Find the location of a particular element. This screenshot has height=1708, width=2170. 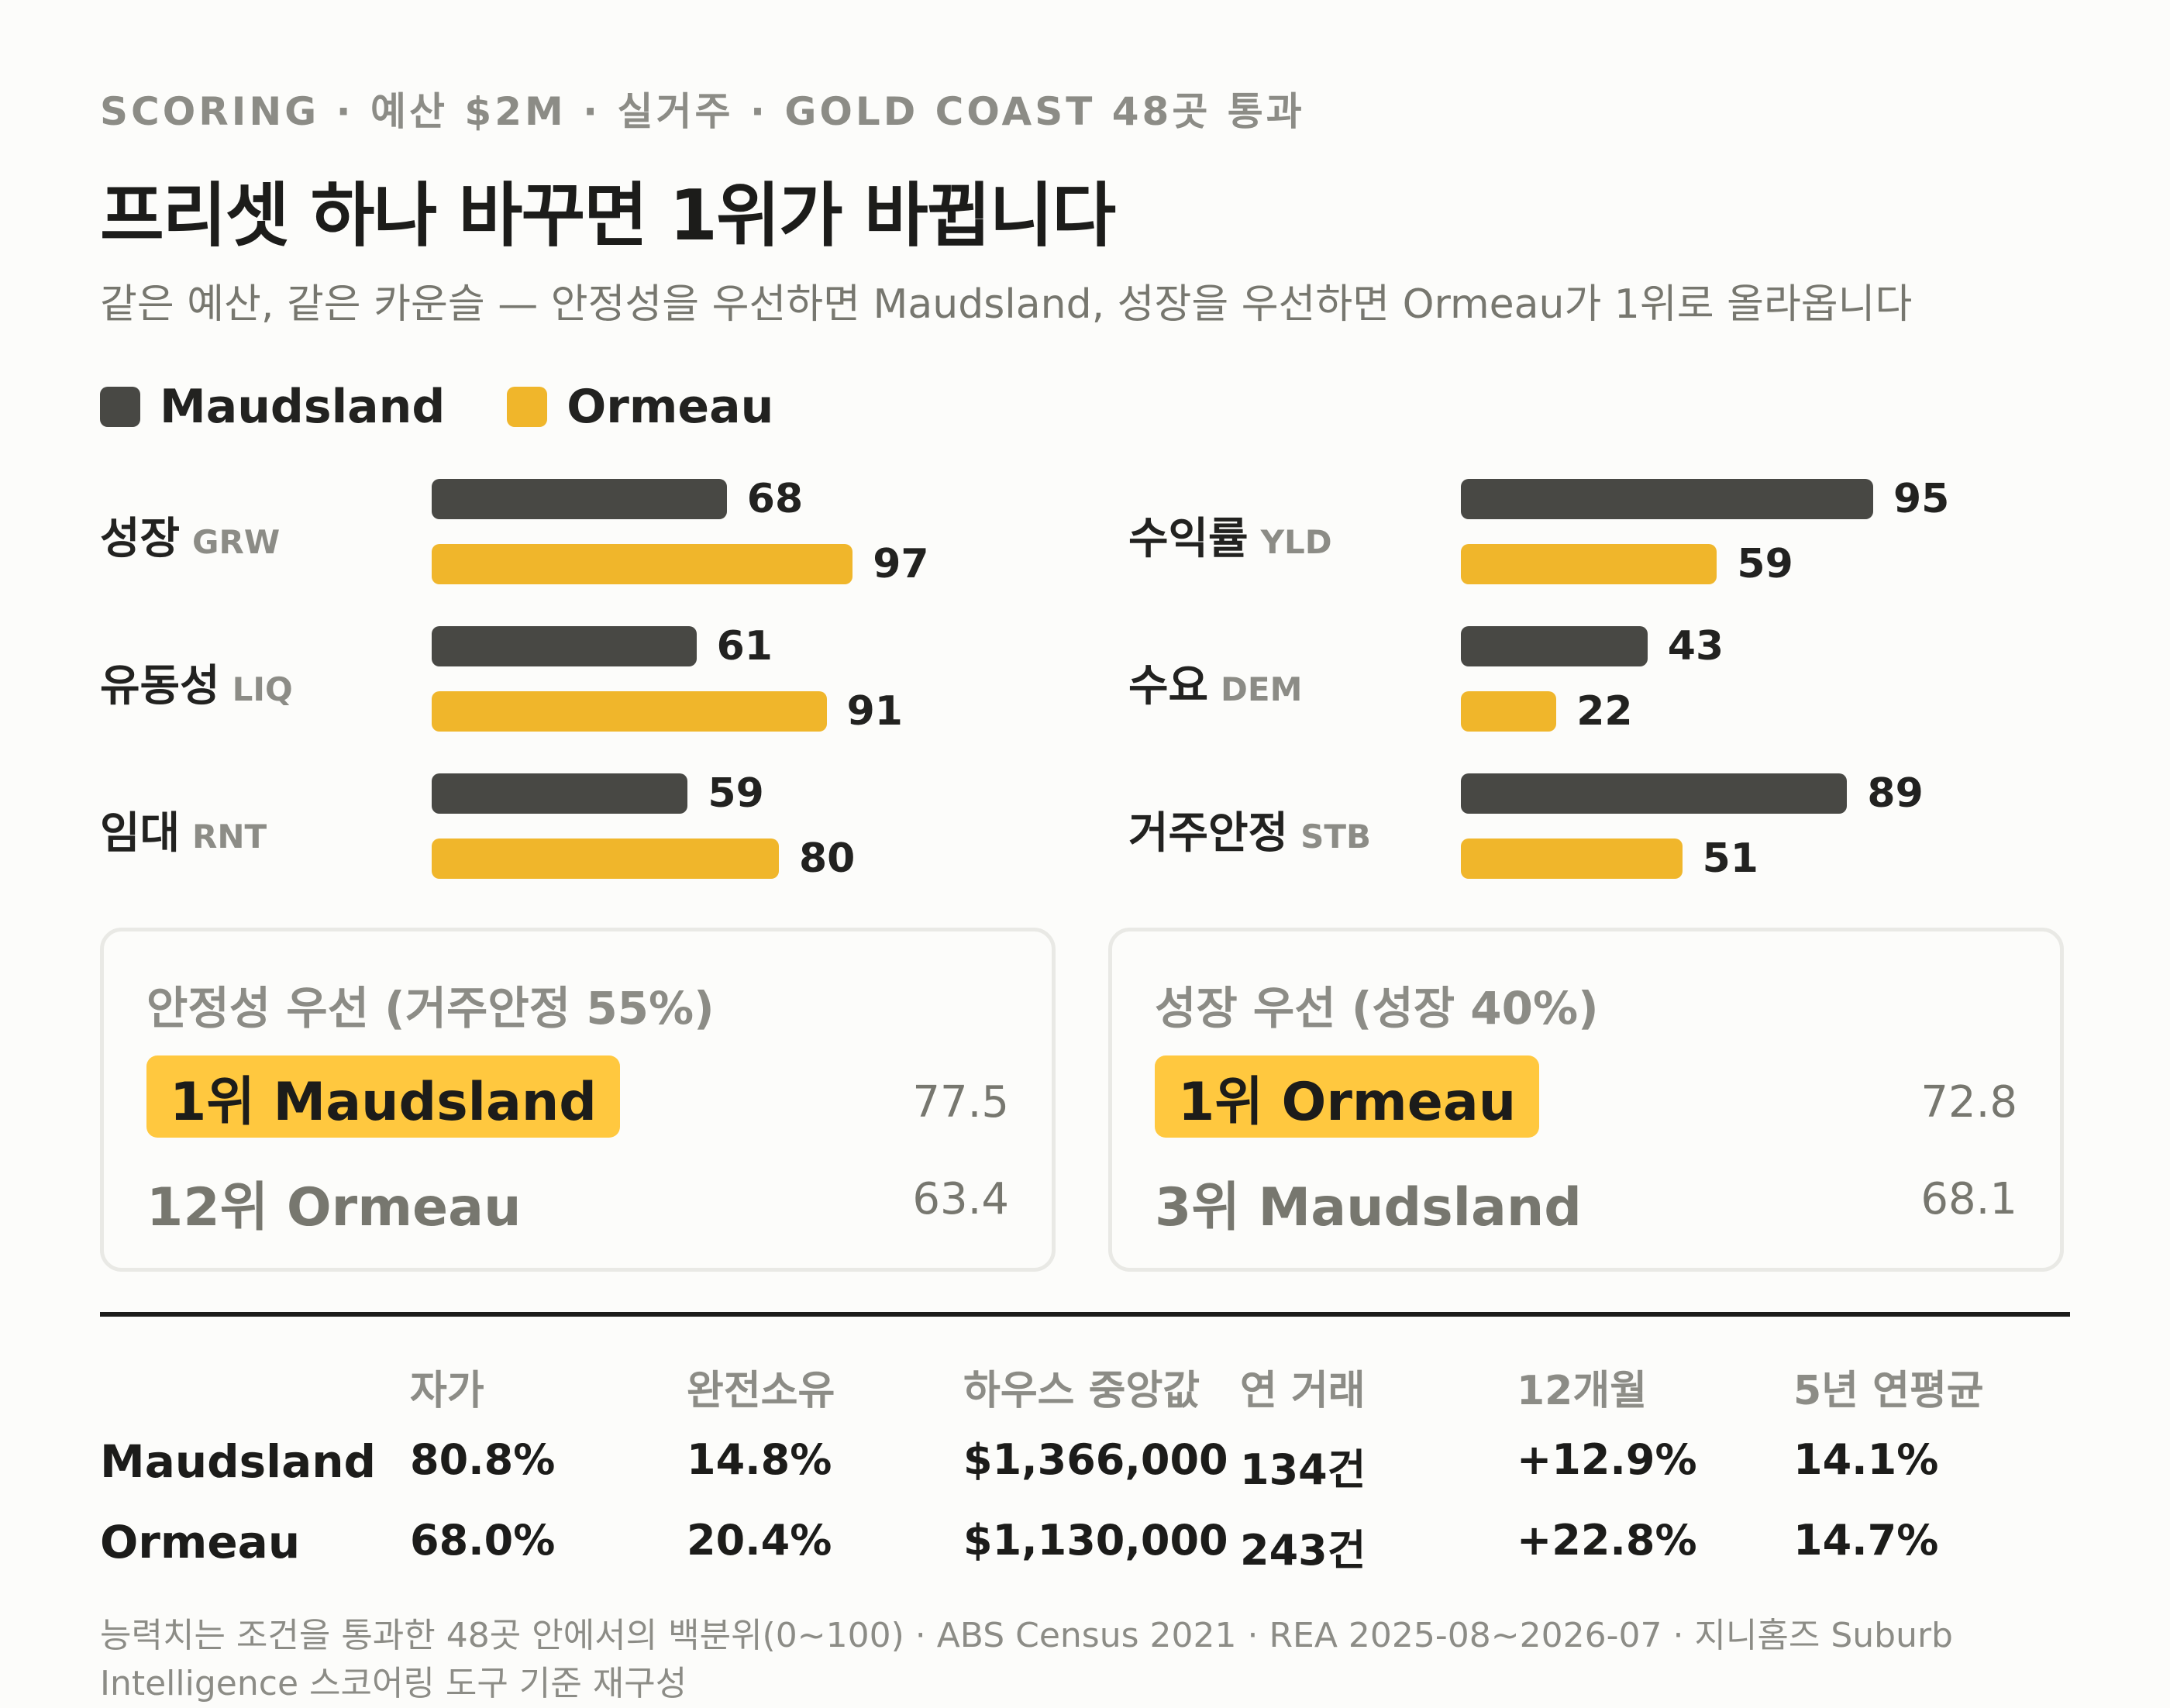

bar-ormeau-rnt is located at coordinates (605, 859).